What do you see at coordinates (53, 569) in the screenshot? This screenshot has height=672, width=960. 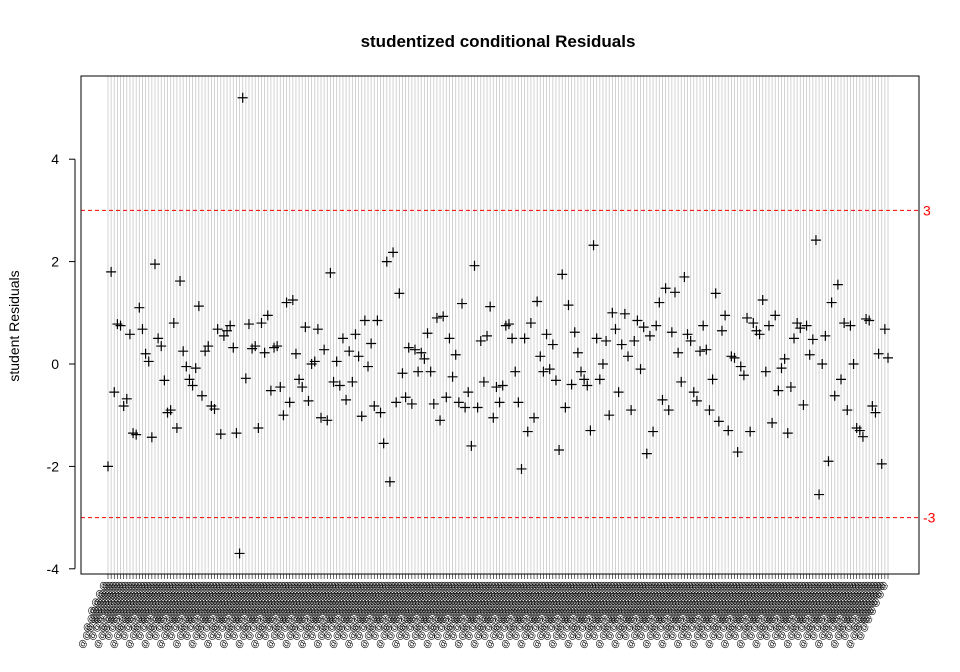 I see `y-tick-label: -4` at bounding box center [53, 569].